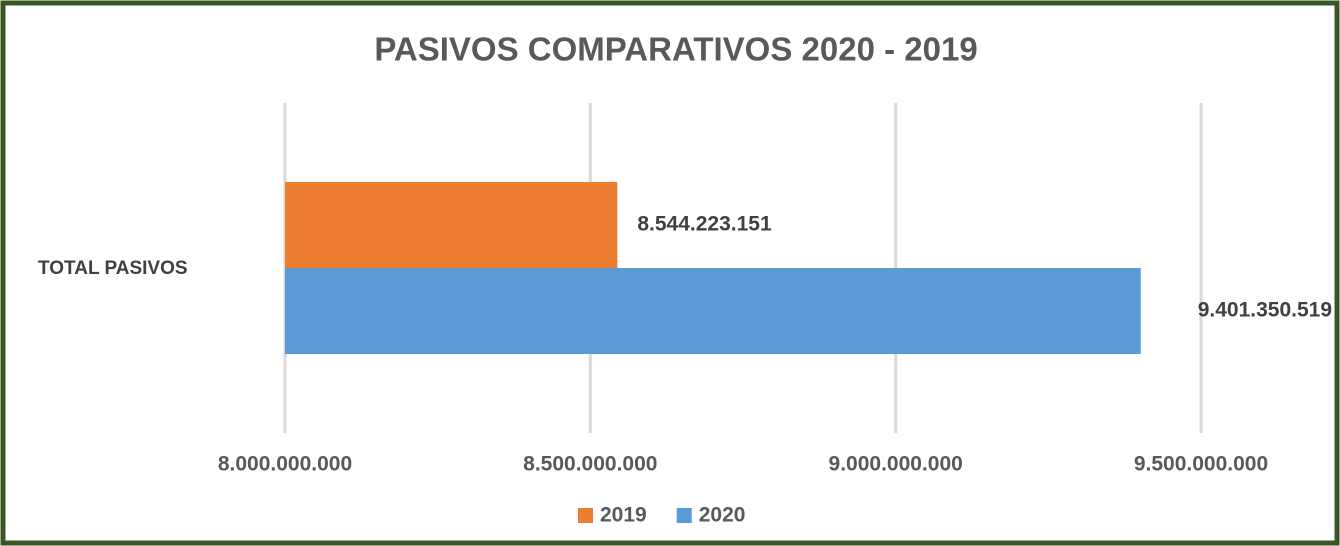  What do you see at coordinates (896, 464) in the screenshot?
I see `x-tick-label: 9.000.000.000` at bounding box center [896, 464].